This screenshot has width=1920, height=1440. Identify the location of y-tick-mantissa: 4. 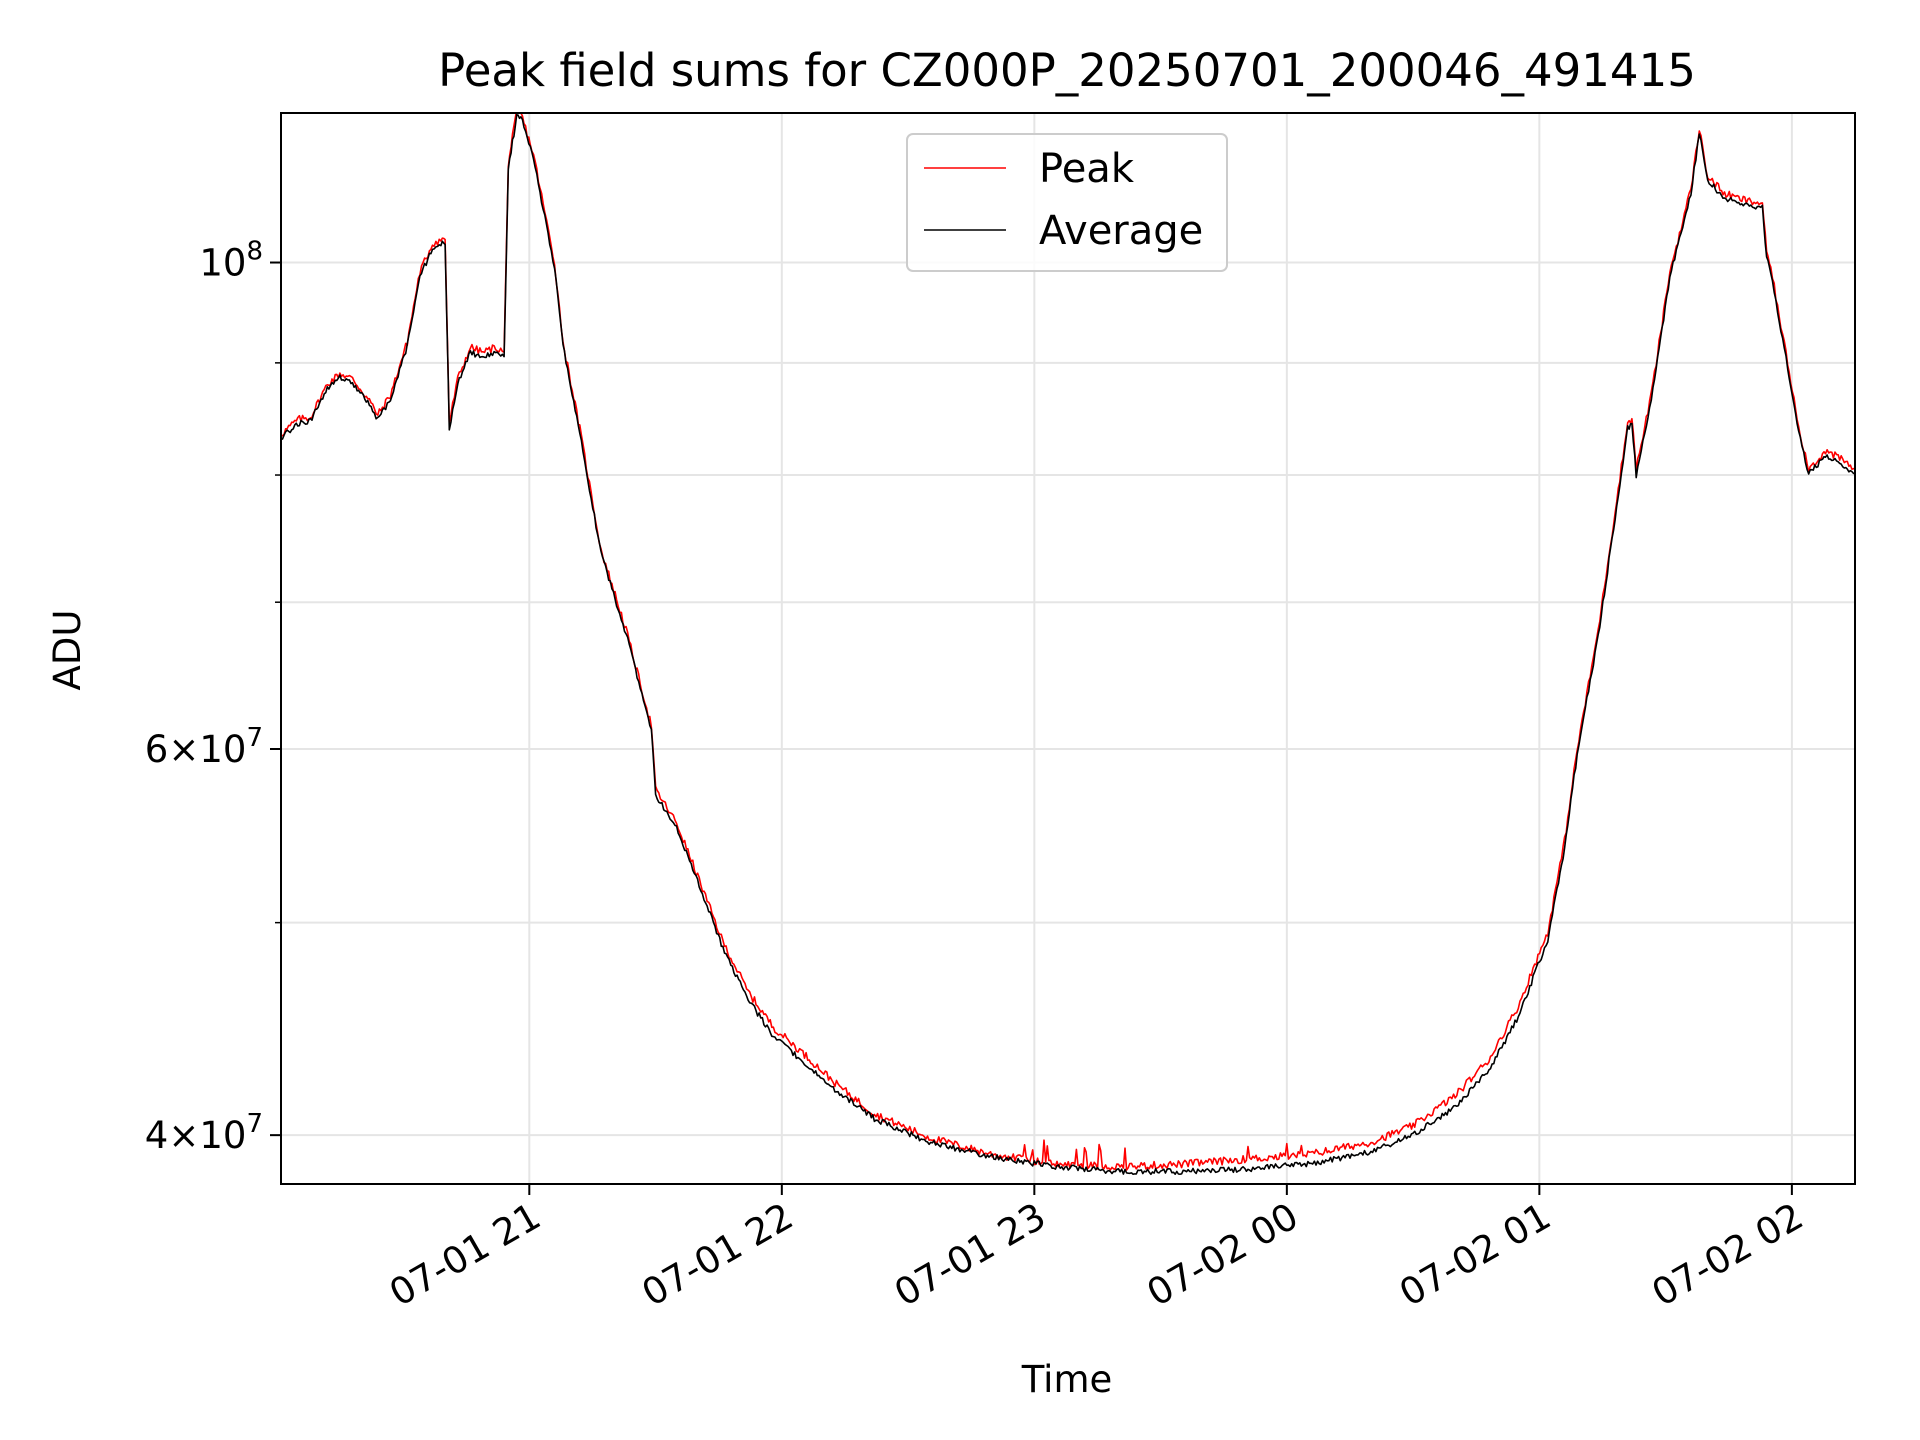
(157, 1135).